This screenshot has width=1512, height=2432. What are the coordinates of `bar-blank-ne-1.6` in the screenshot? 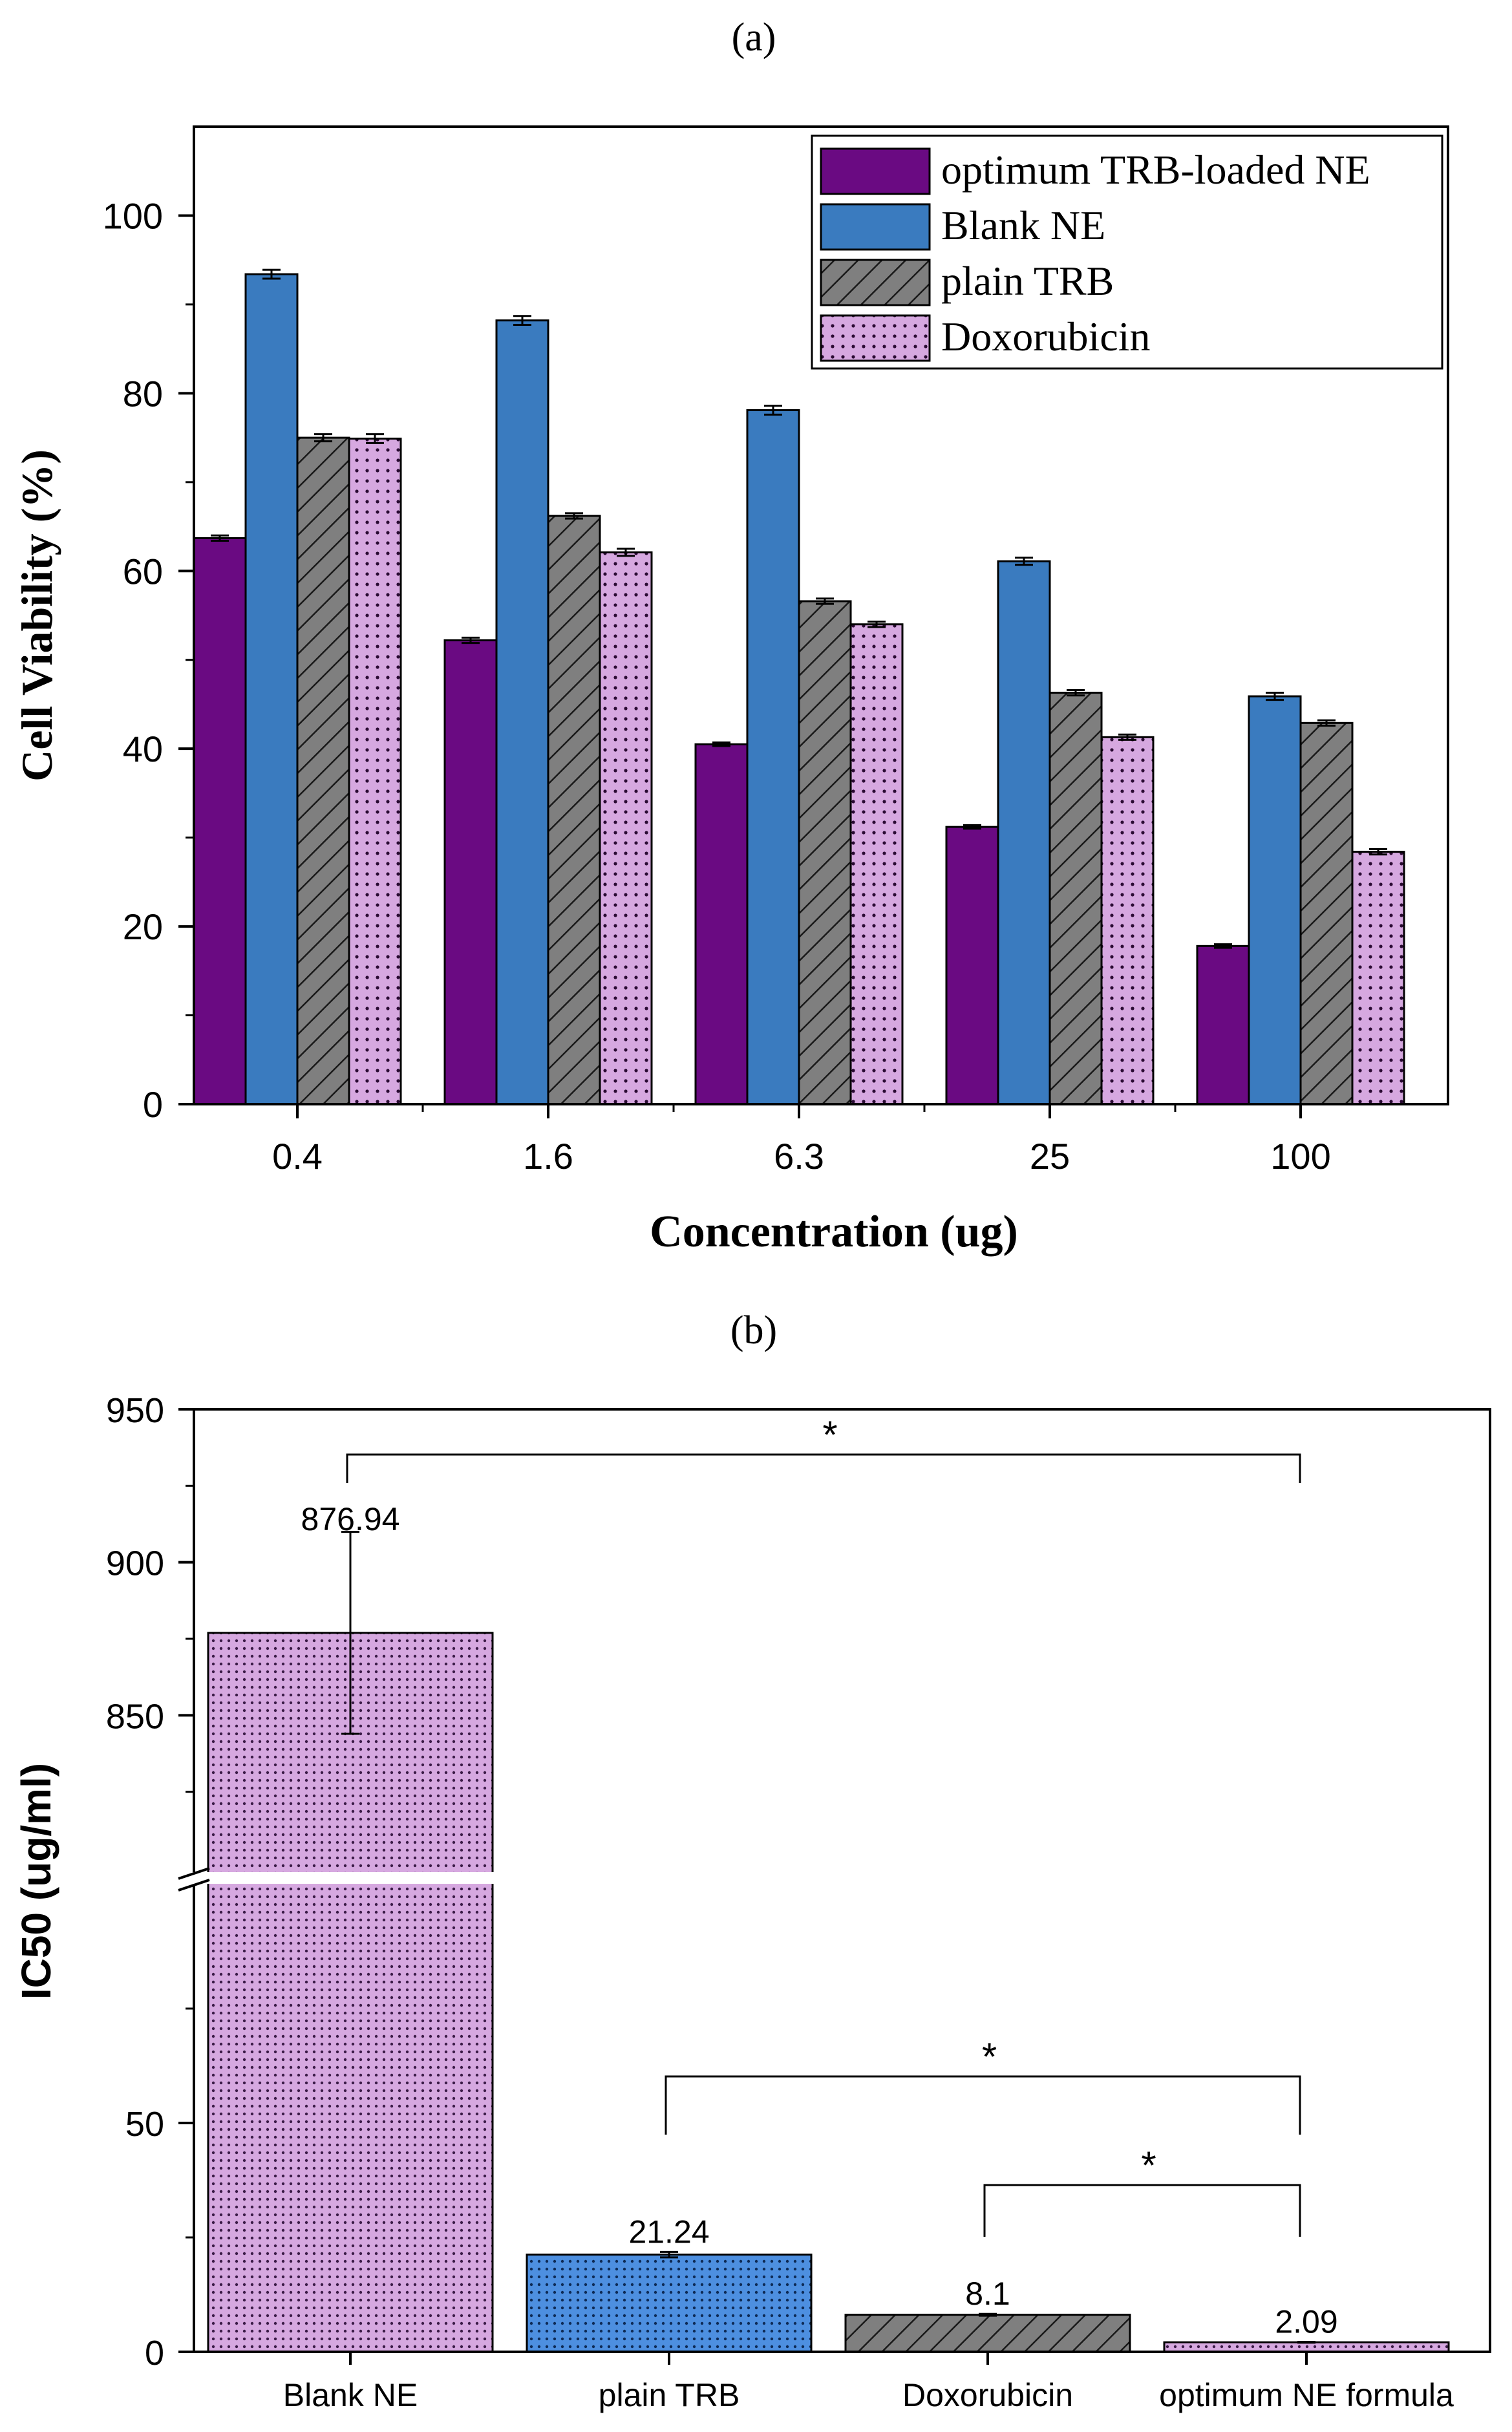 It's located at (522, 712).